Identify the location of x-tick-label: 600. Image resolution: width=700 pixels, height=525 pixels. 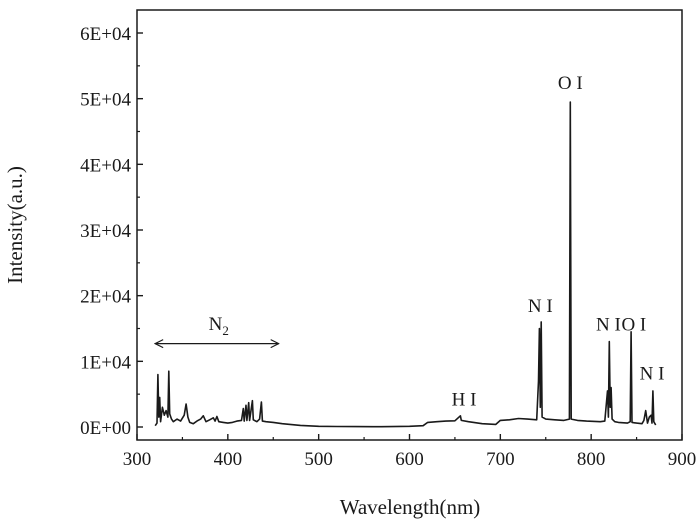
(409, 459).